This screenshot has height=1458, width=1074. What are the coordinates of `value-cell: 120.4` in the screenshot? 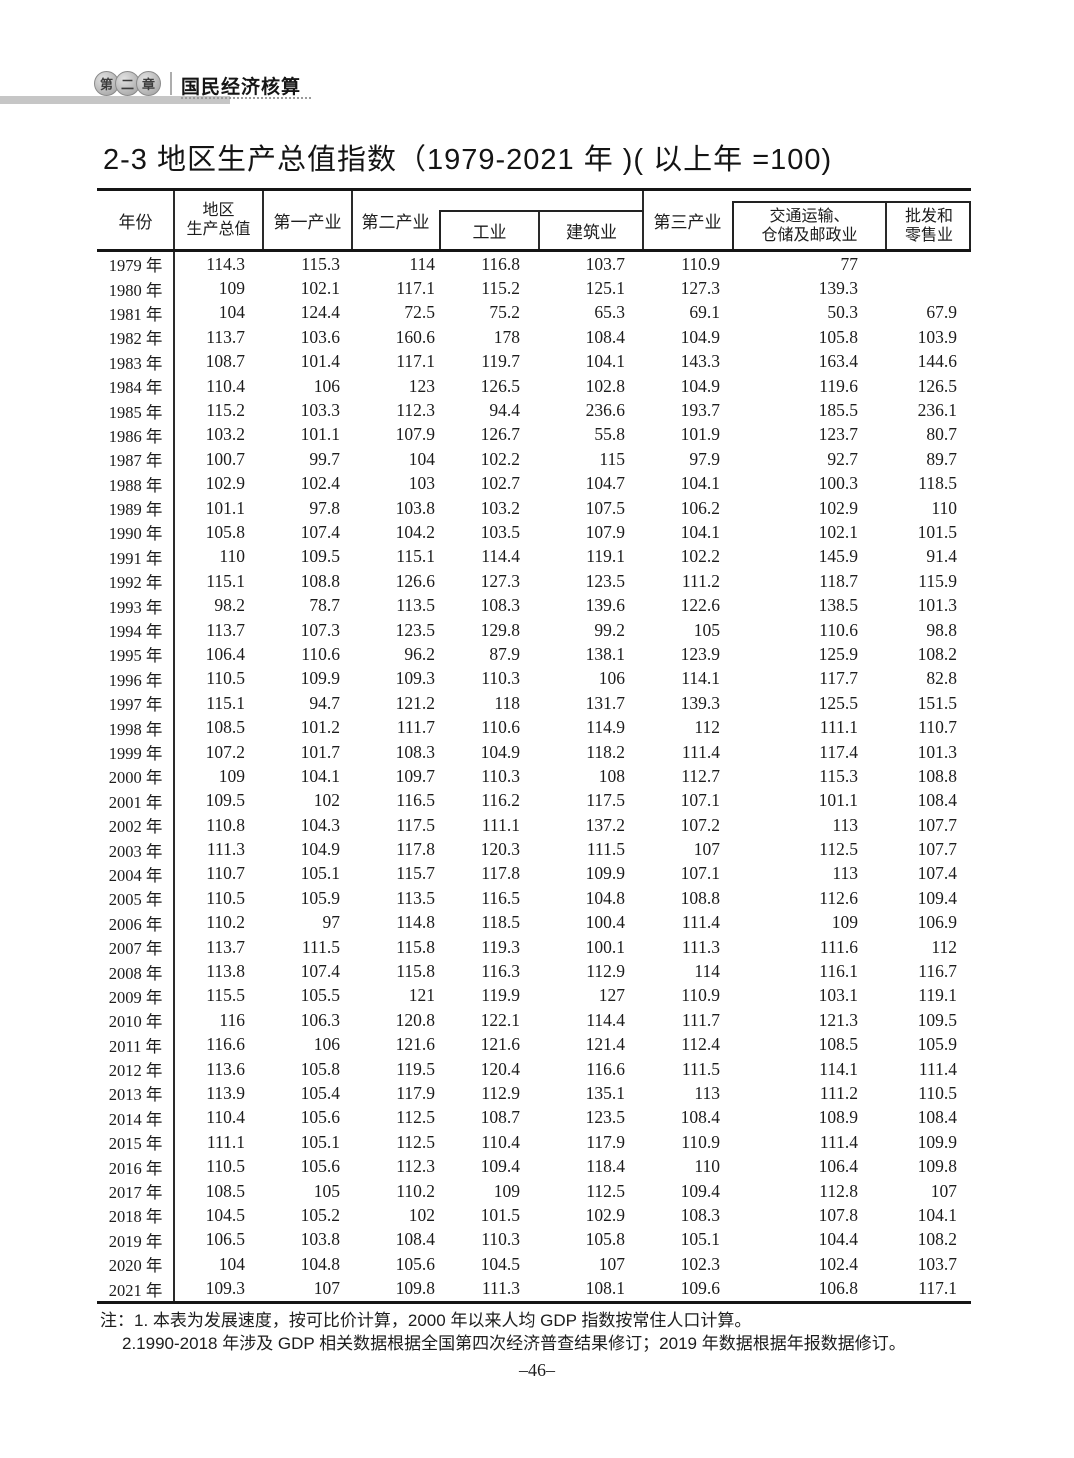 It's located at (500, 1068).